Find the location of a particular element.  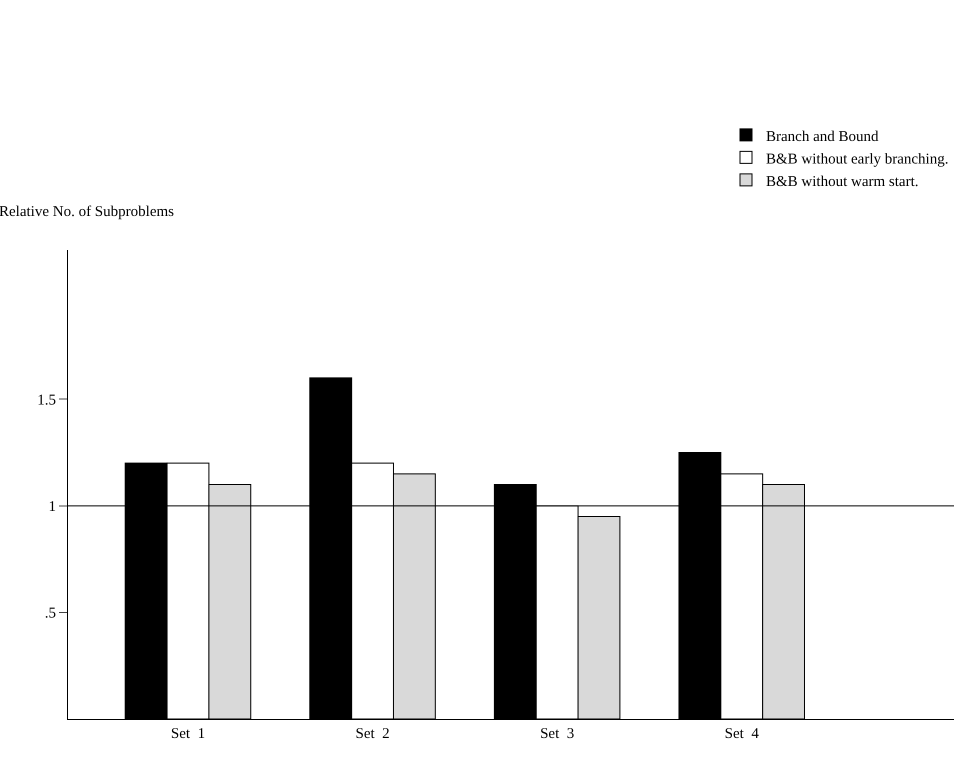

y-tick-label: 1.5 is located at coordinates (46, 400).